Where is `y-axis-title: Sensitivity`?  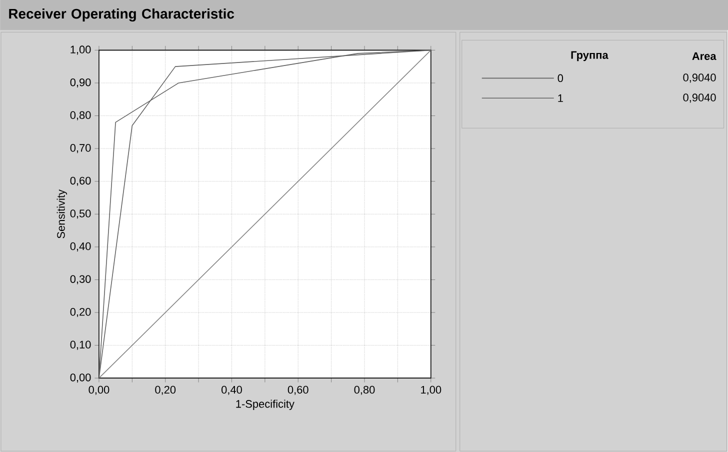 y-axis-title: Sensitivity is located at coordinates (62, 213).